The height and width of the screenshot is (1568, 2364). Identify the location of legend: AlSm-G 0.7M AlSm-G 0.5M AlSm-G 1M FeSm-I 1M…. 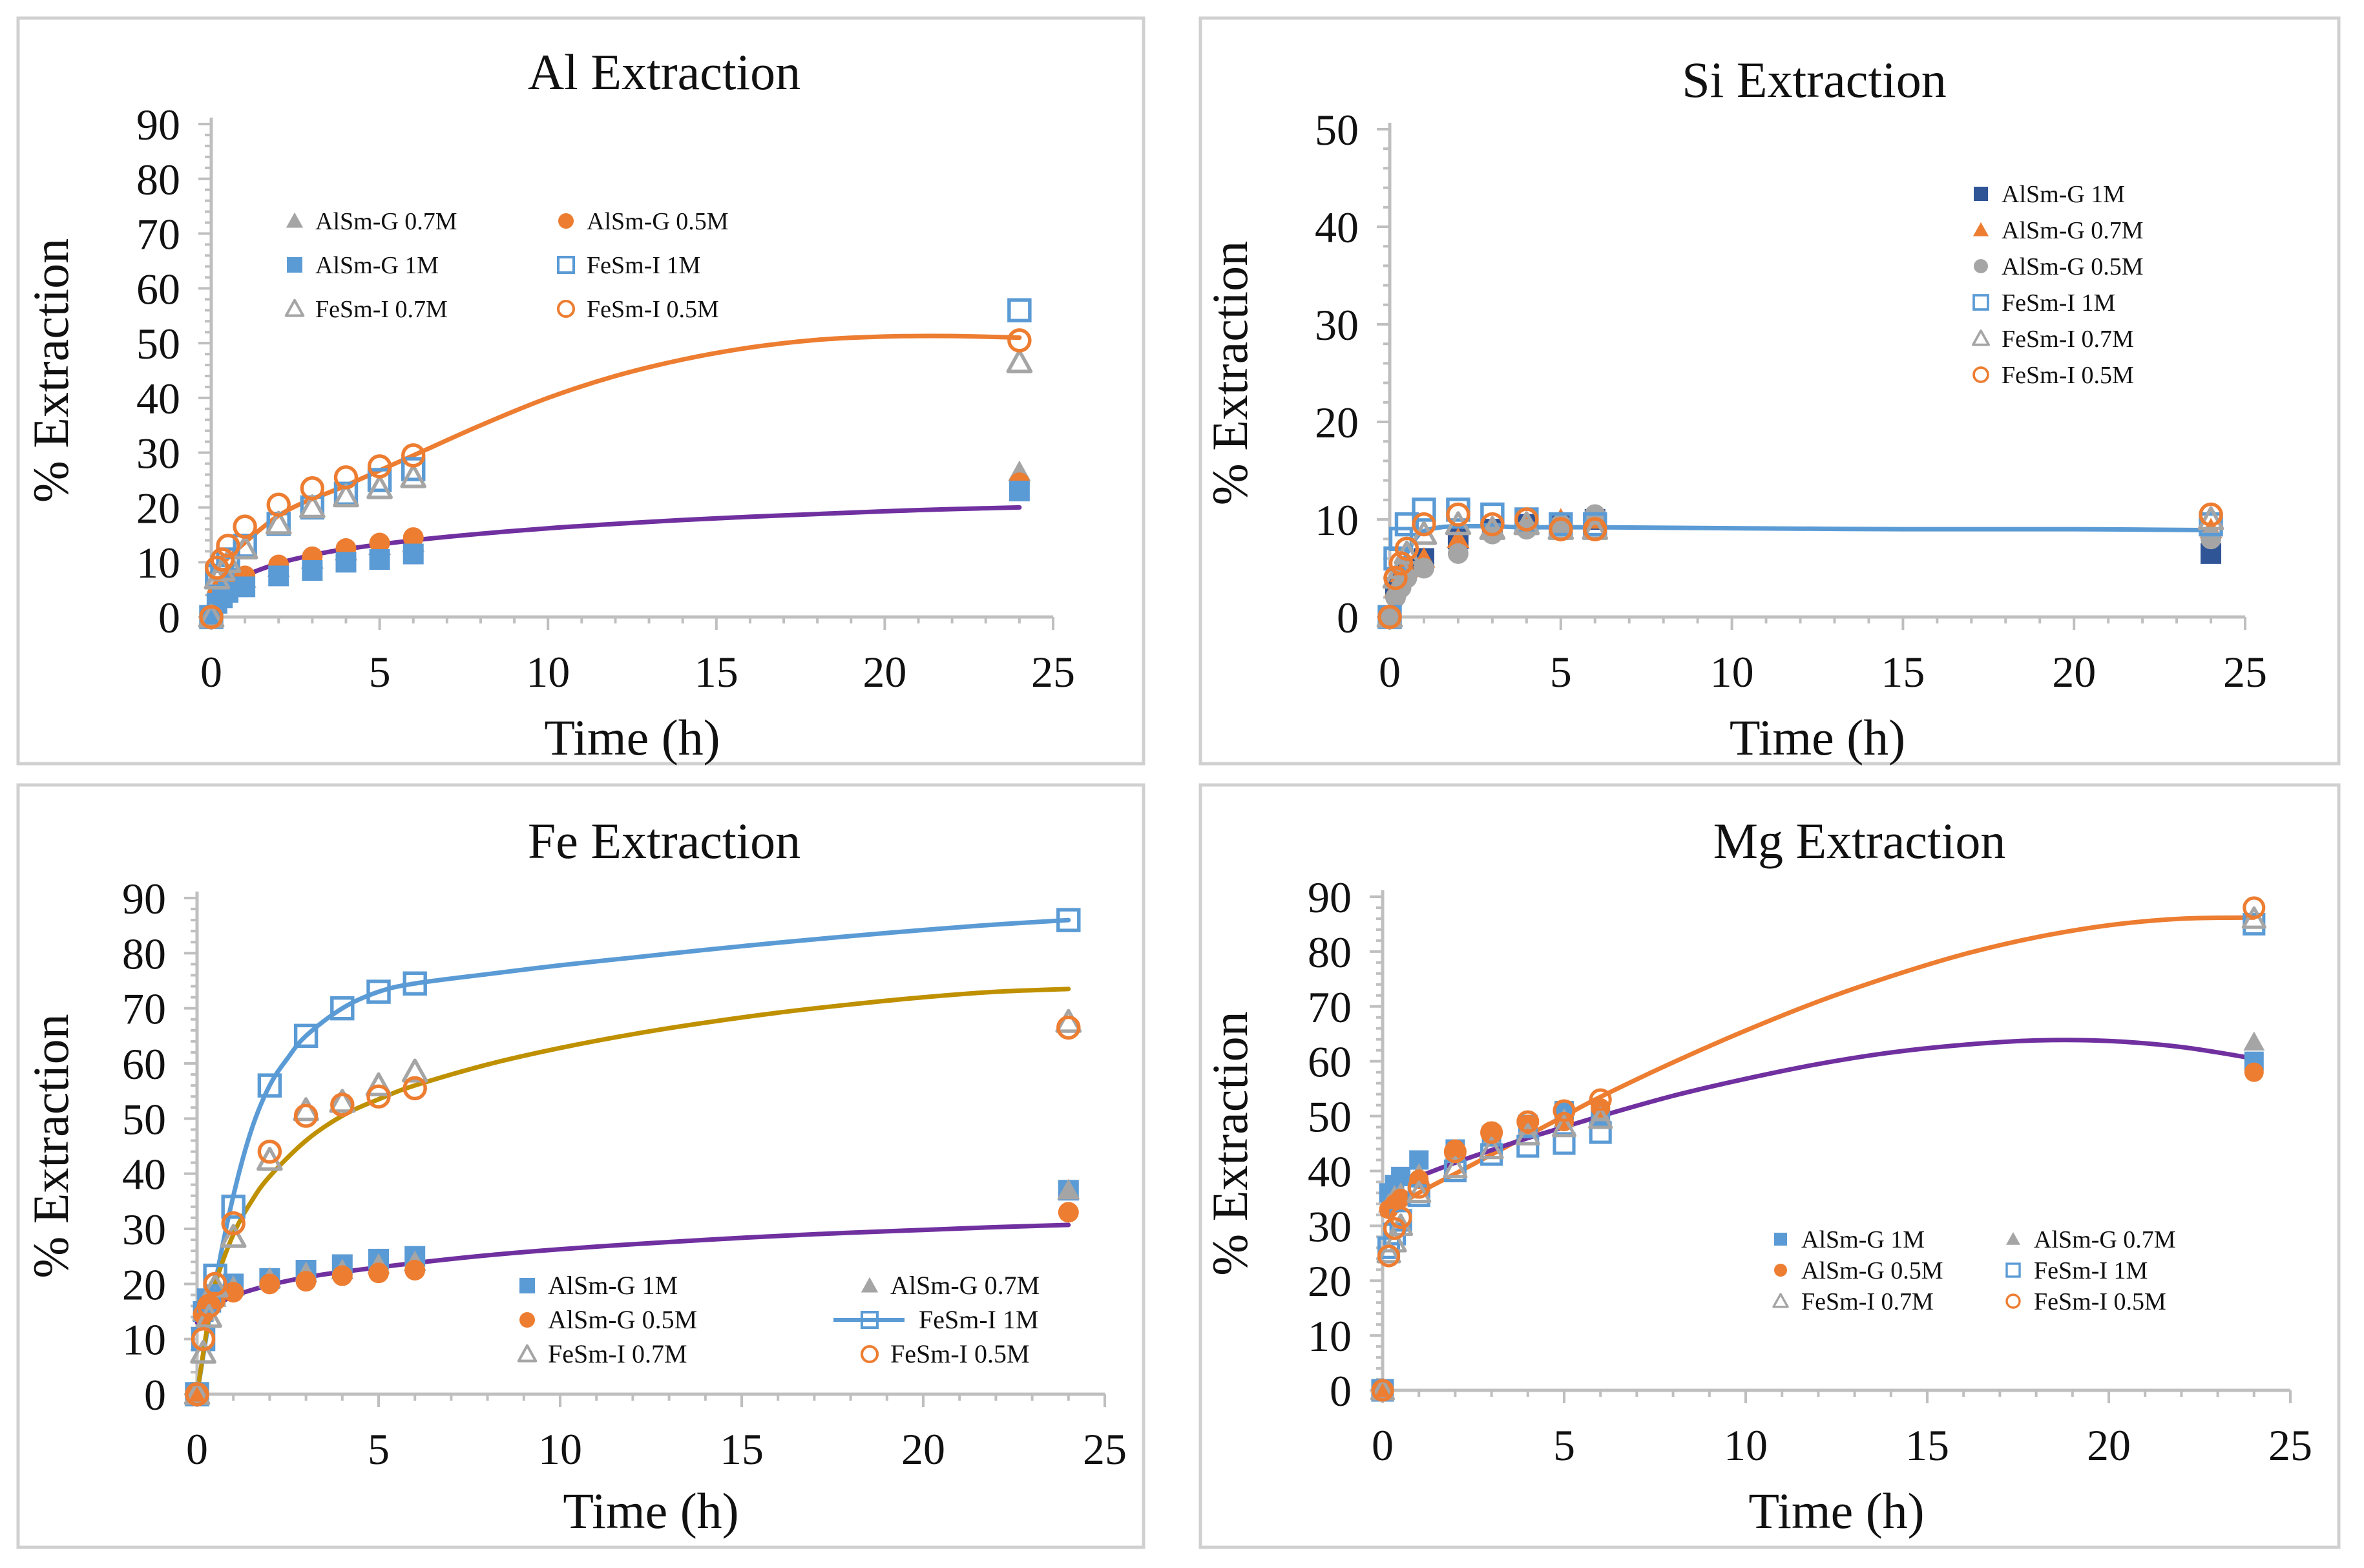
(507, 265).